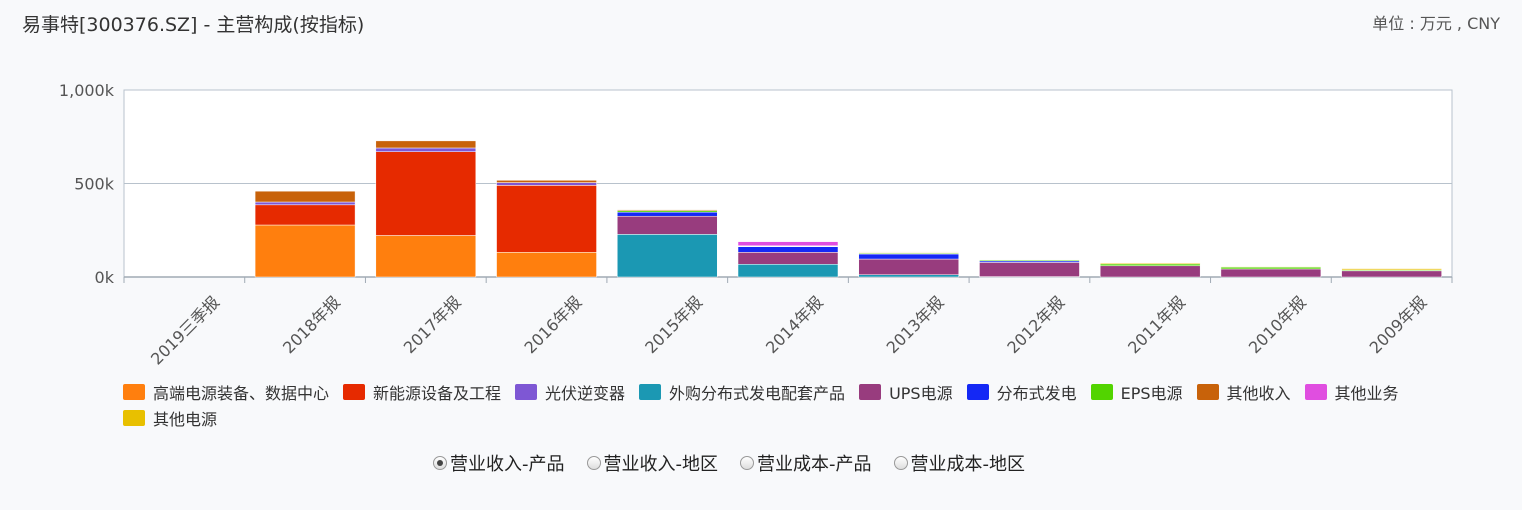 The width and height of the screenshot is (1522, 510). Describe the element at coordinates (585, 393) in the screenshot. I see `legend-label: 光伏逆变器` at that location.